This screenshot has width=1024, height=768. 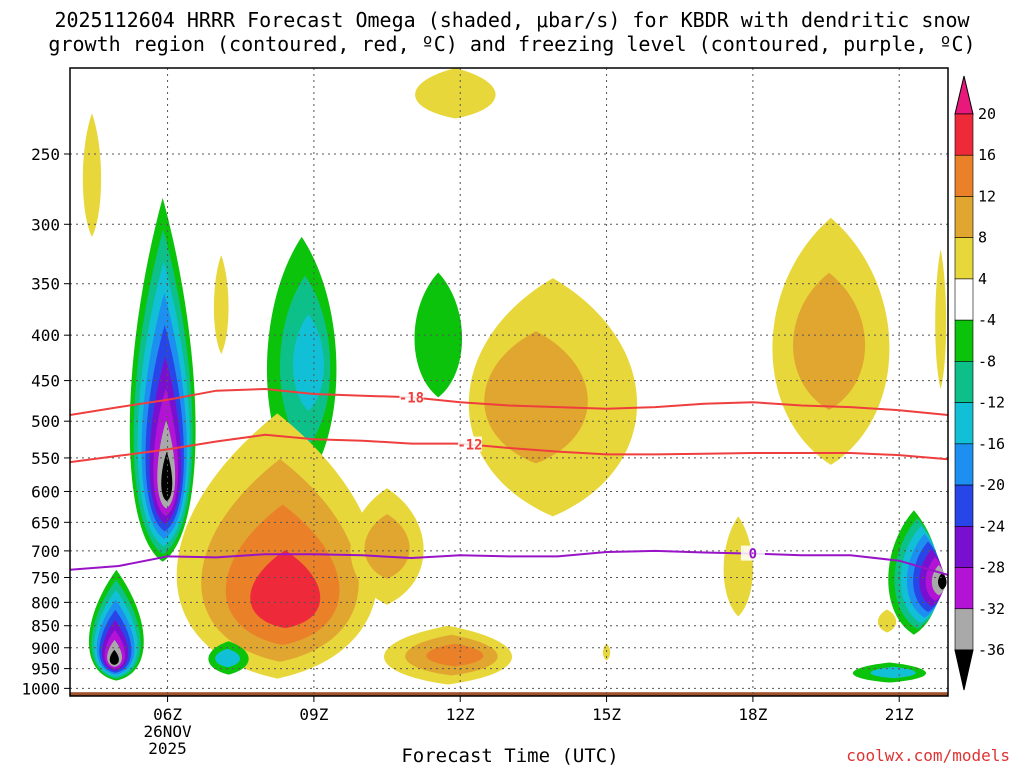 What do you see at coordinates (991, 403) in the screenshot?
I see `colorbar-label--12: -12` at bounding box center [991, 403].